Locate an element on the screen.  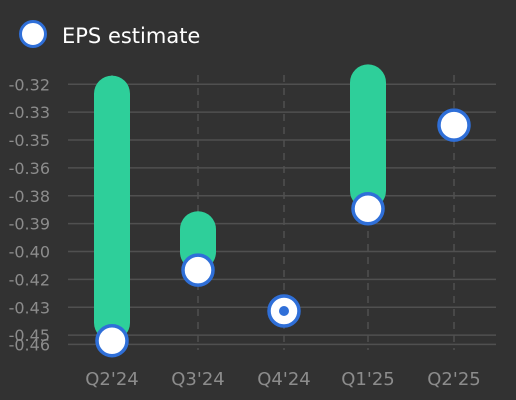
x-tick-labels: Q2'24 Q3'24 Q4'24 Q1'25 Q2'25 is located at coordinates (282, 379).